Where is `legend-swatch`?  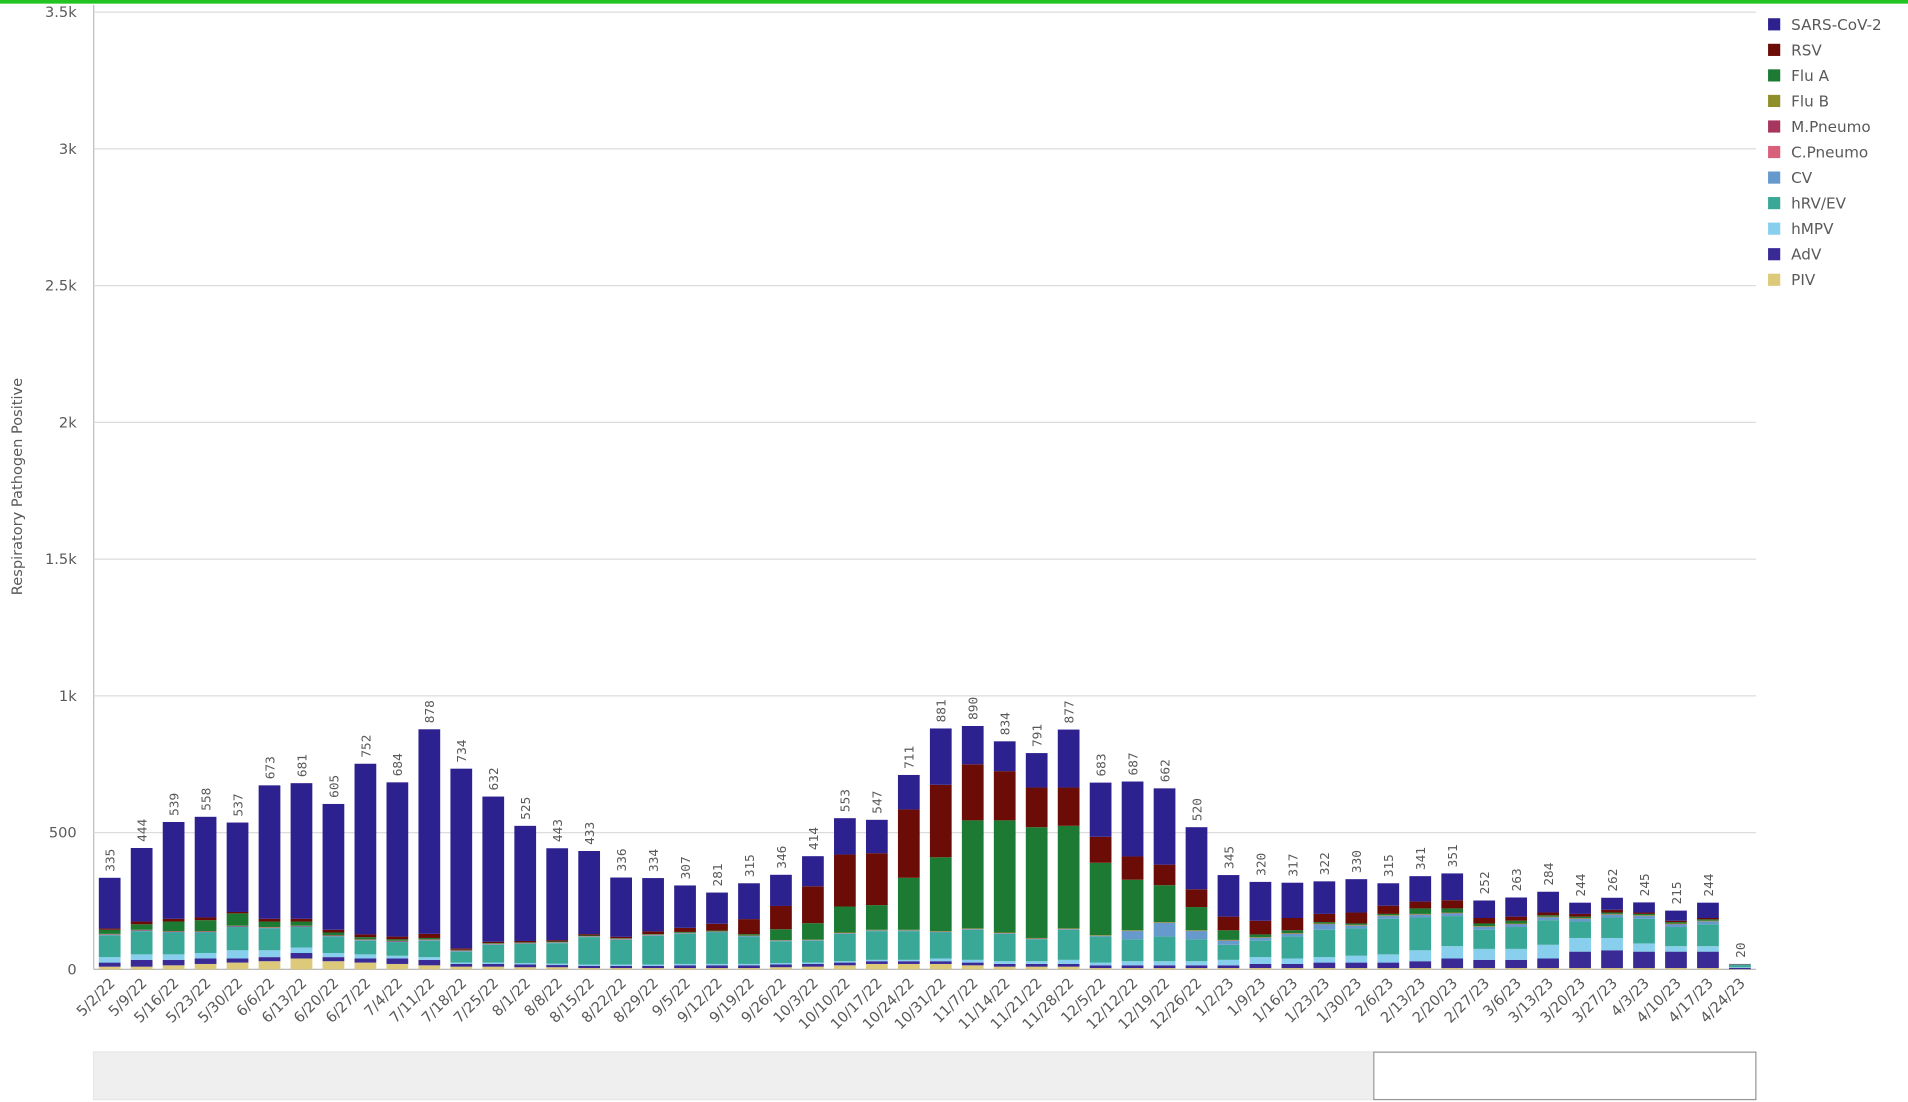
legend-swatch is located at coordinates (1774, 49).